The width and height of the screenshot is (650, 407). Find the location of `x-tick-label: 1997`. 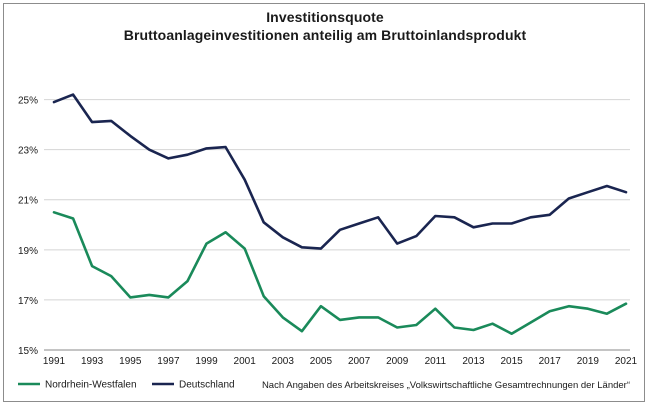

x-tick-label: 1997 is located at coordinates (168, 361).